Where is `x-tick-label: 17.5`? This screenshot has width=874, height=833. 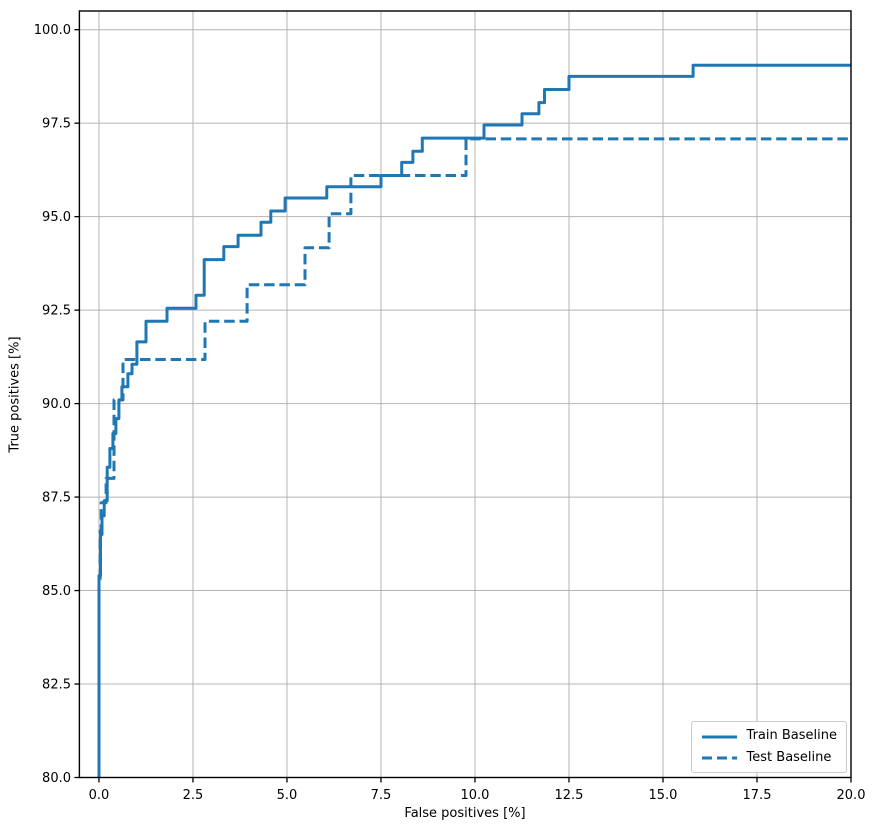
x-tick-label: 17.5 is located at coordinates (757, 795).